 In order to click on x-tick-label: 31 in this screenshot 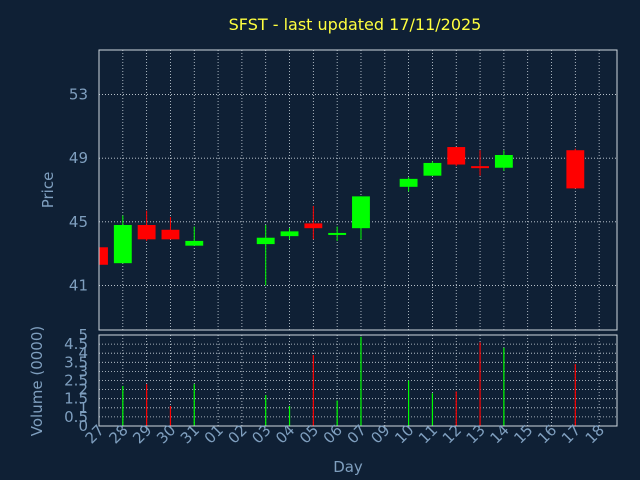, I will do `click(190, 434)`.